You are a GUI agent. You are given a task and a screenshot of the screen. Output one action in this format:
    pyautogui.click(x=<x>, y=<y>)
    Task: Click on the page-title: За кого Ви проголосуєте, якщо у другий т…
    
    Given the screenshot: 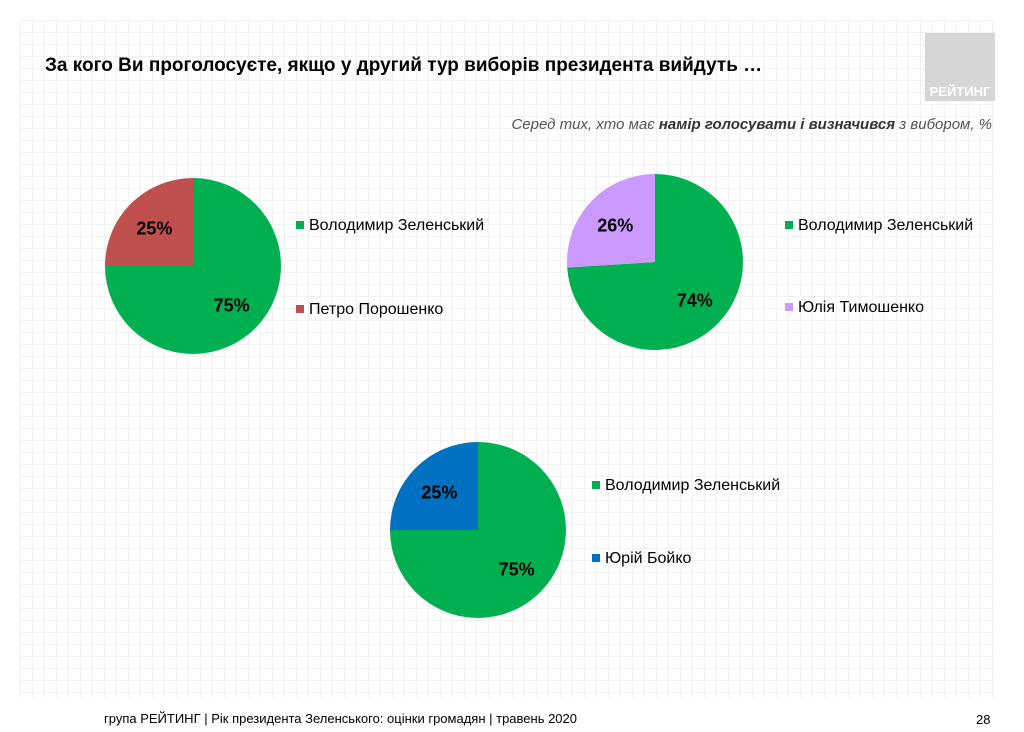 What is the action you would take?
    pyautogui.click(x=404, y=65)
    